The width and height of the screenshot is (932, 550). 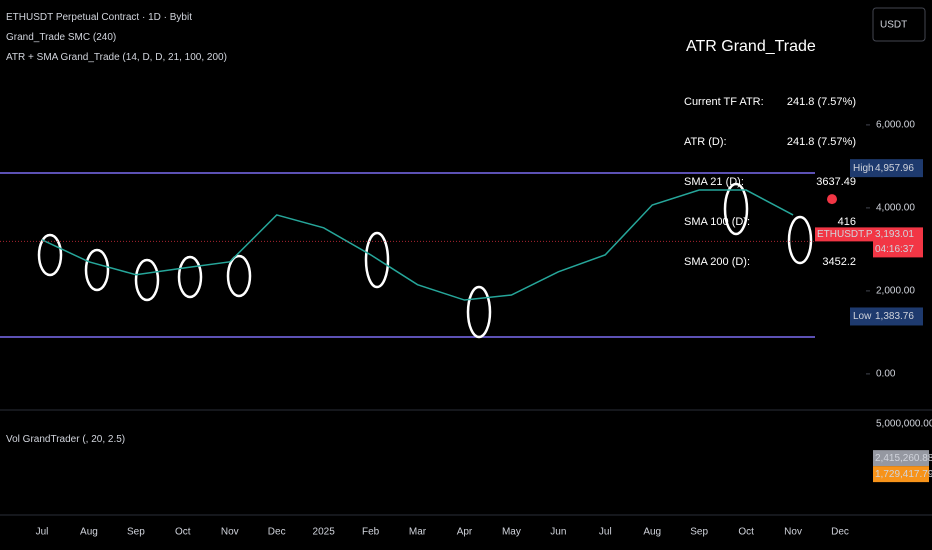 What do you see at coordinates (894, 249) in the screenshot?
I see `countdown: 04:16:37` at bounding box center [894, 249].